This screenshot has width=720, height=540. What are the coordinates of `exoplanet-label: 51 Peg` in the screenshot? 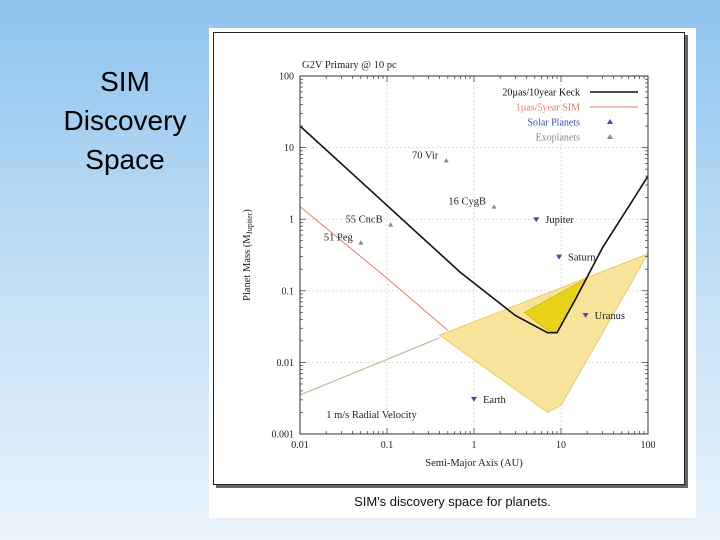 It's located at (339, 238).